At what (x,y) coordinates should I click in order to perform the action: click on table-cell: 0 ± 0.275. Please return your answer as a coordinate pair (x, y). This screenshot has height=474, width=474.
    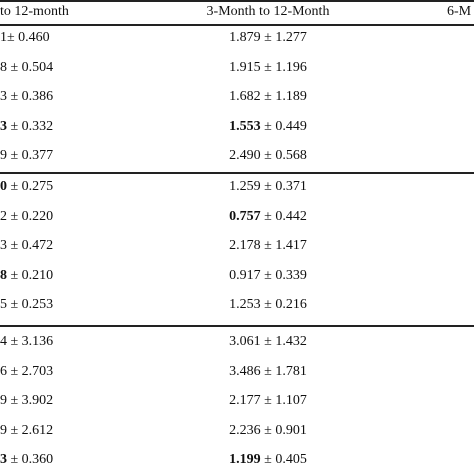
    Looking at the image, I should click on (26, 187).